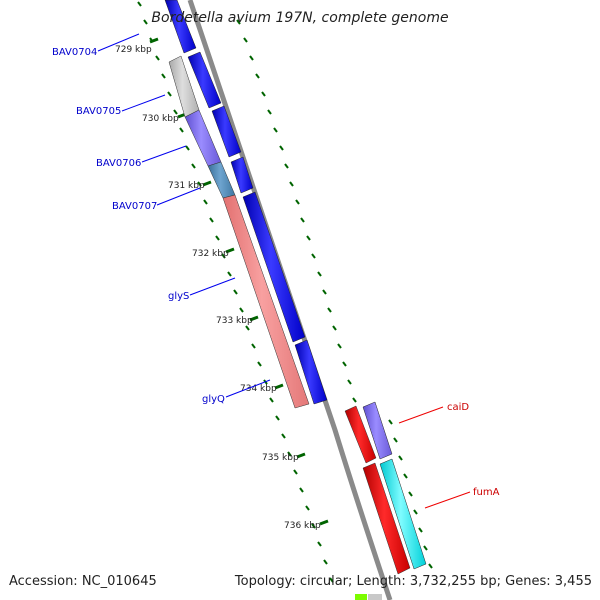  I want to click on tick-label-729: 729 kbp, so click(133, 50).